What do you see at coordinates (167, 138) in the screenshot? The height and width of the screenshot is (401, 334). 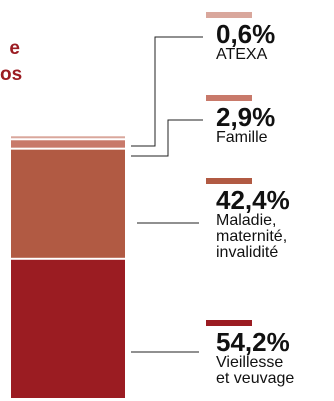 I see `leader-line-famille` at bounding box center [167, 138].